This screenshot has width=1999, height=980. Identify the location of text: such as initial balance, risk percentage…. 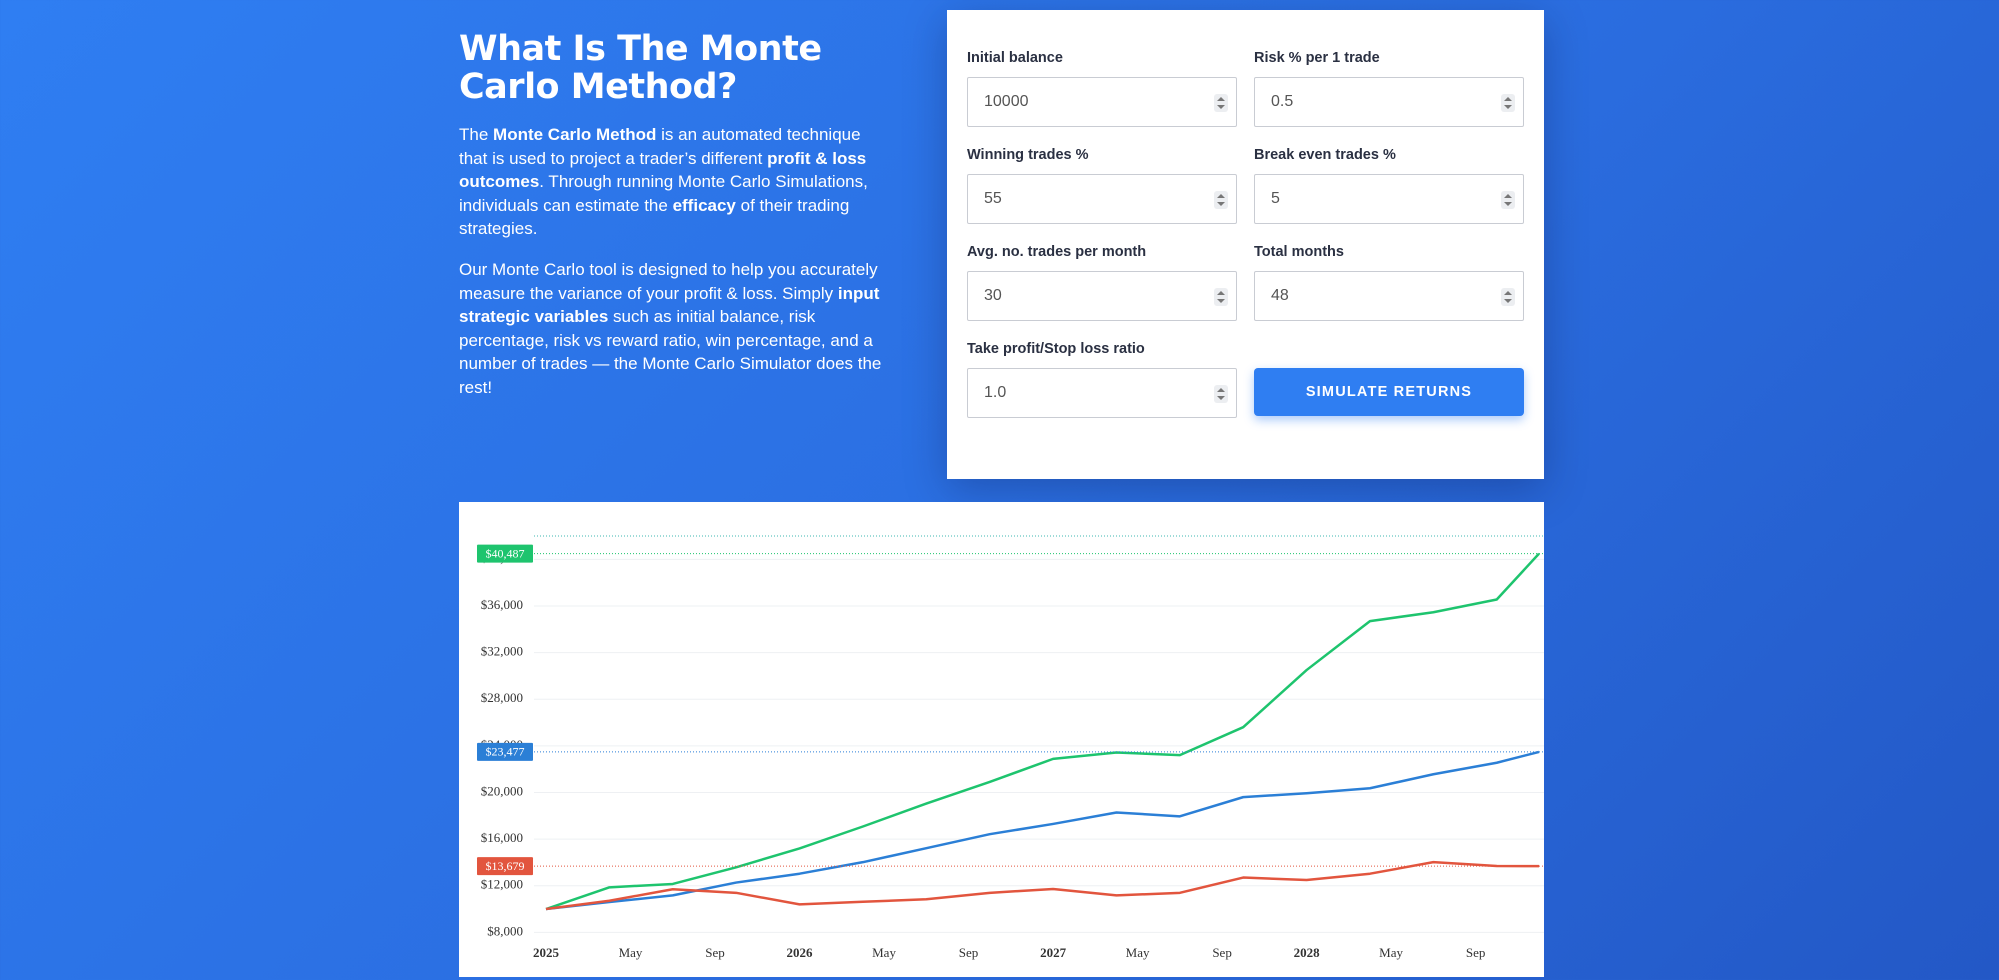
(670, 352).